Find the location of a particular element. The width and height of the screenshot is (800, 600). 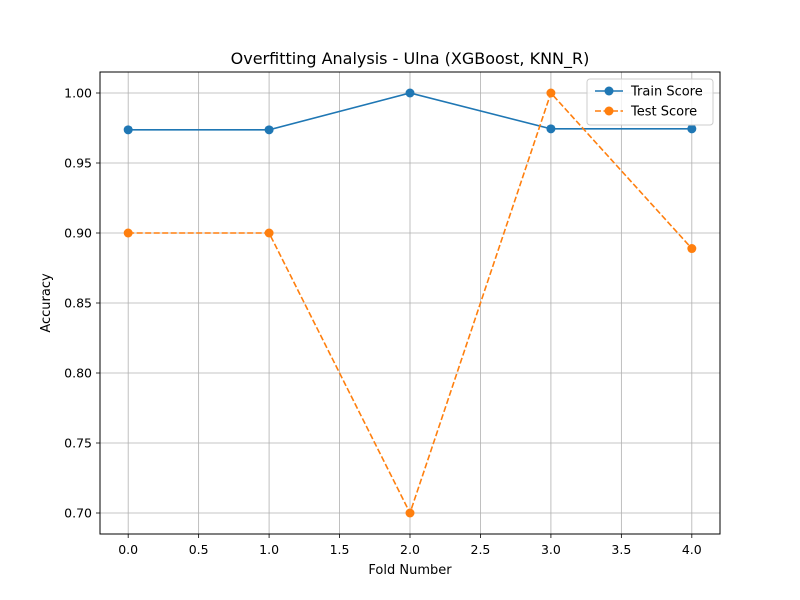

legend-test-score-label: Test Score is located at coordinates (663, 112).